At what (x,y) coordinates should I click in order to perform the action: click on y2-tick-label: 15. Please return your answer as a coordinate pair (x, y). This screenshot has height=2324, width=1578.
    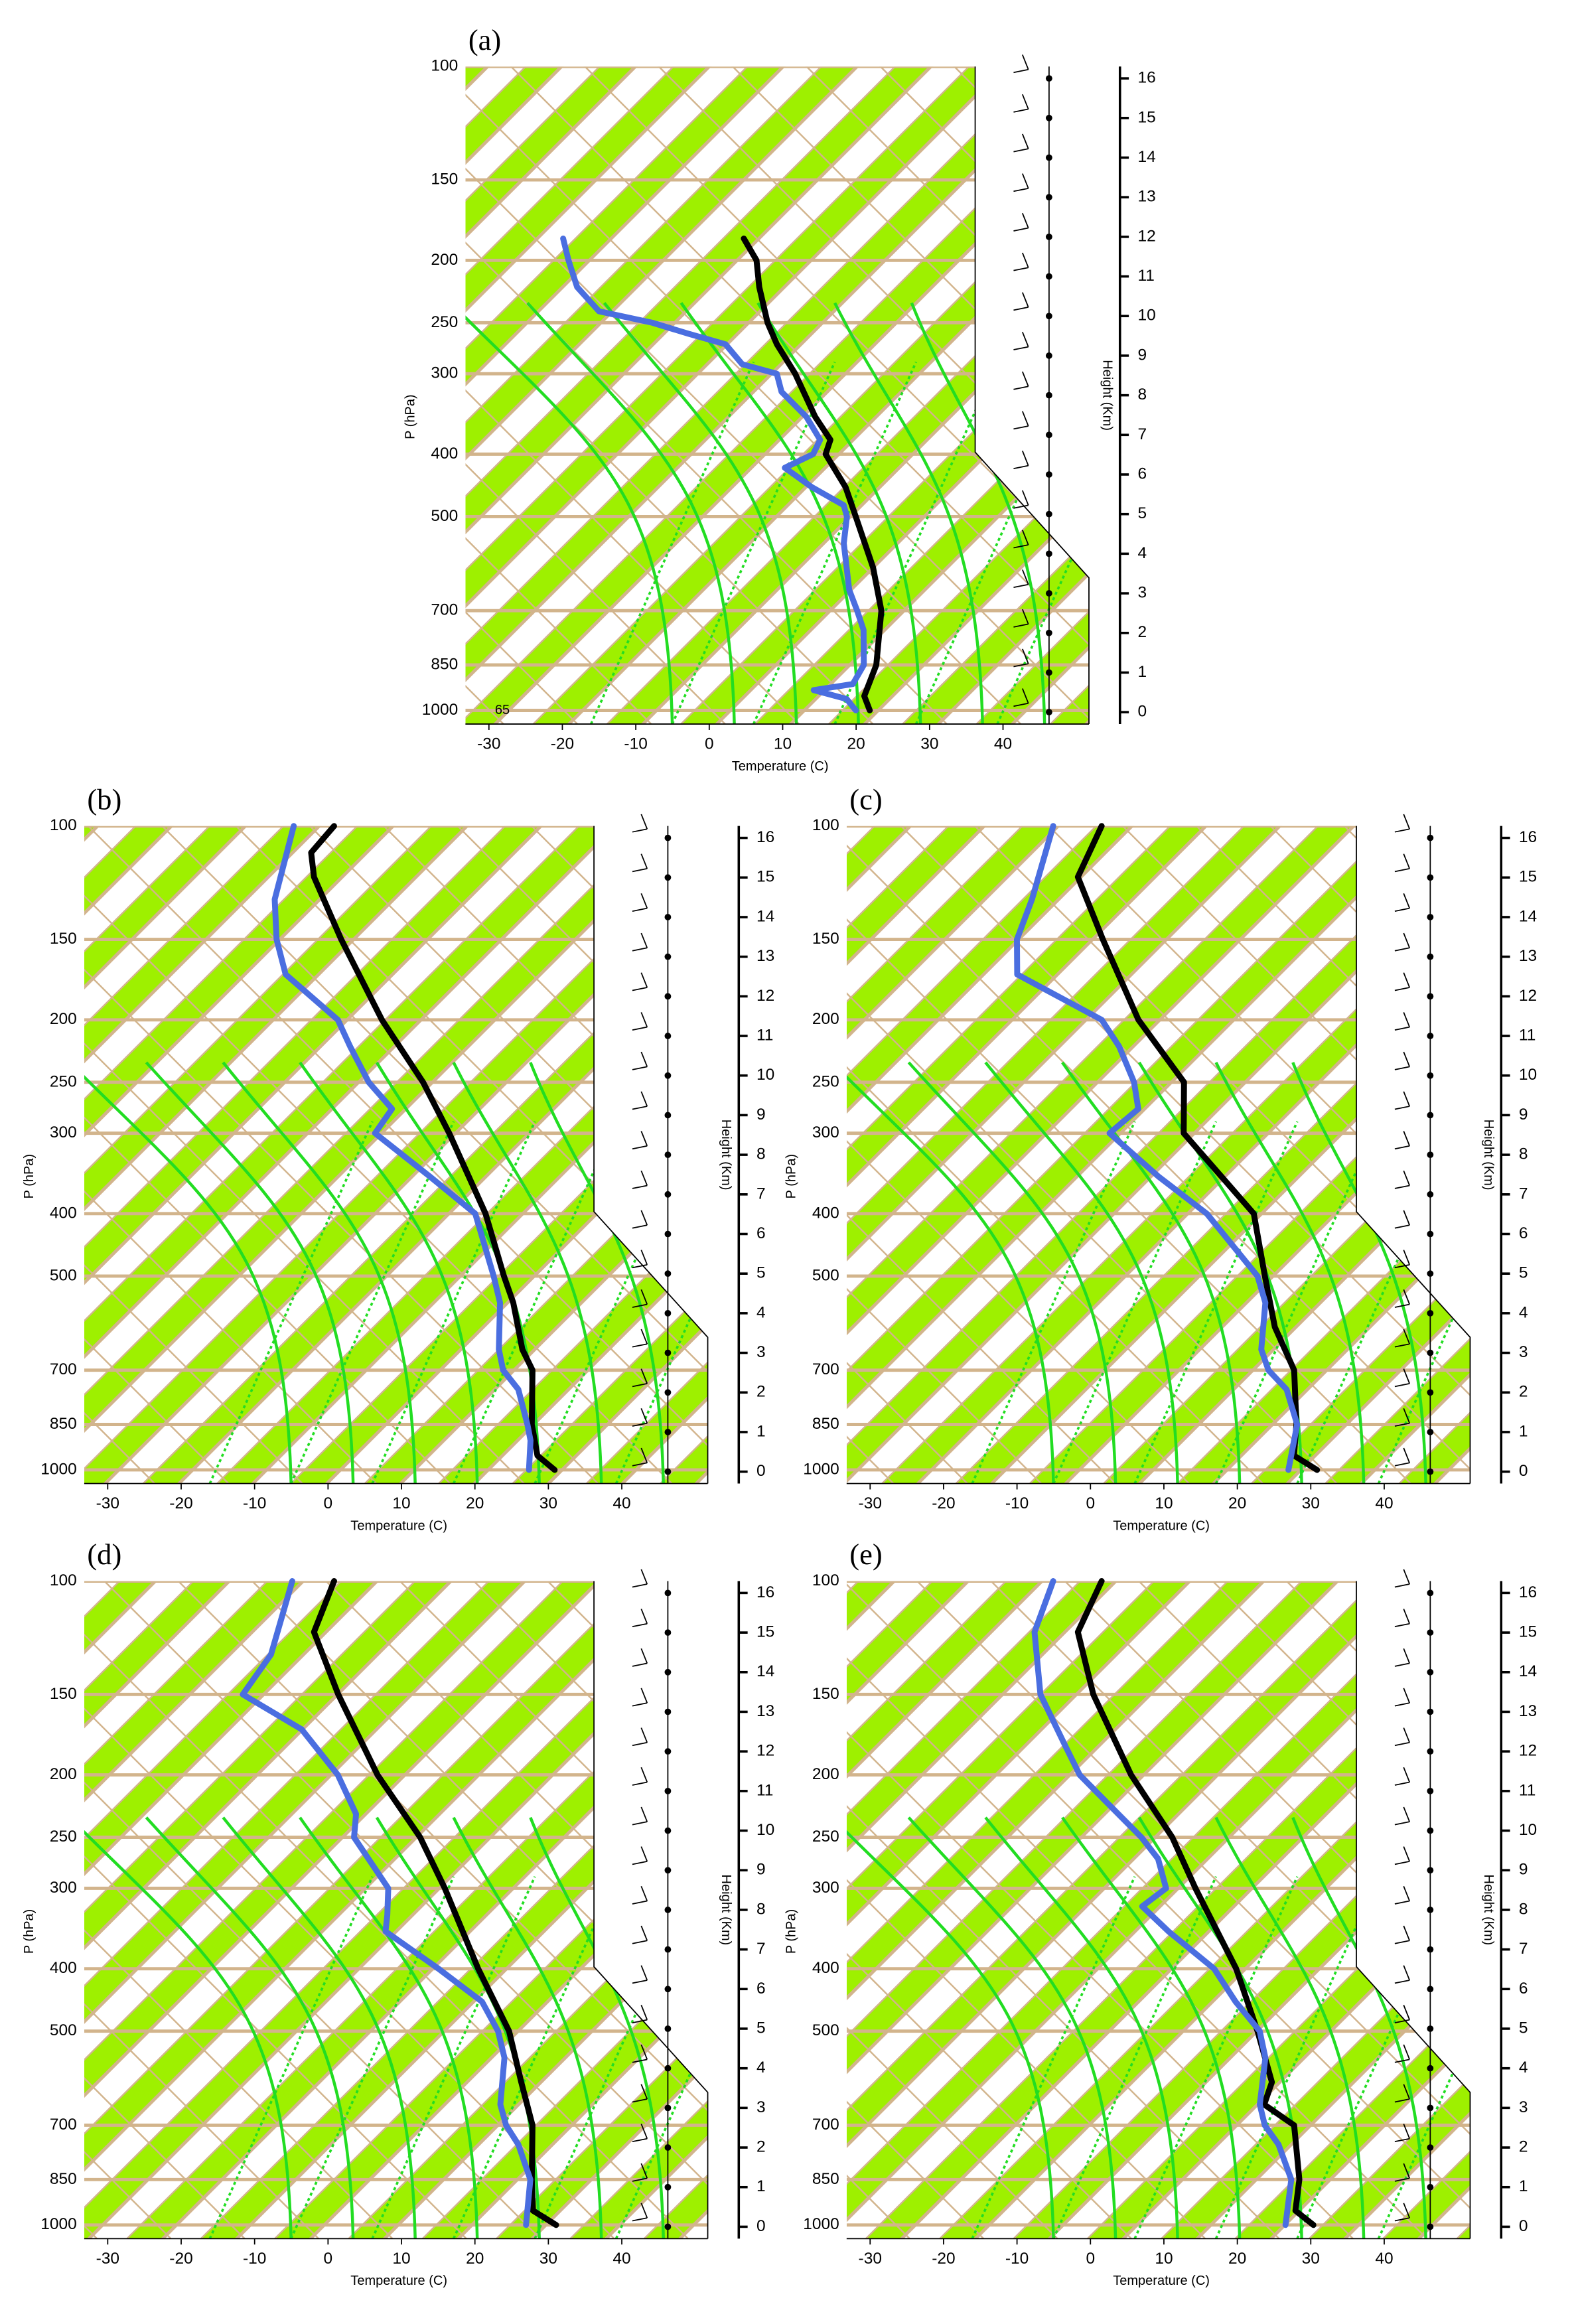
    Looking at the image, I should click on (1528, 877).